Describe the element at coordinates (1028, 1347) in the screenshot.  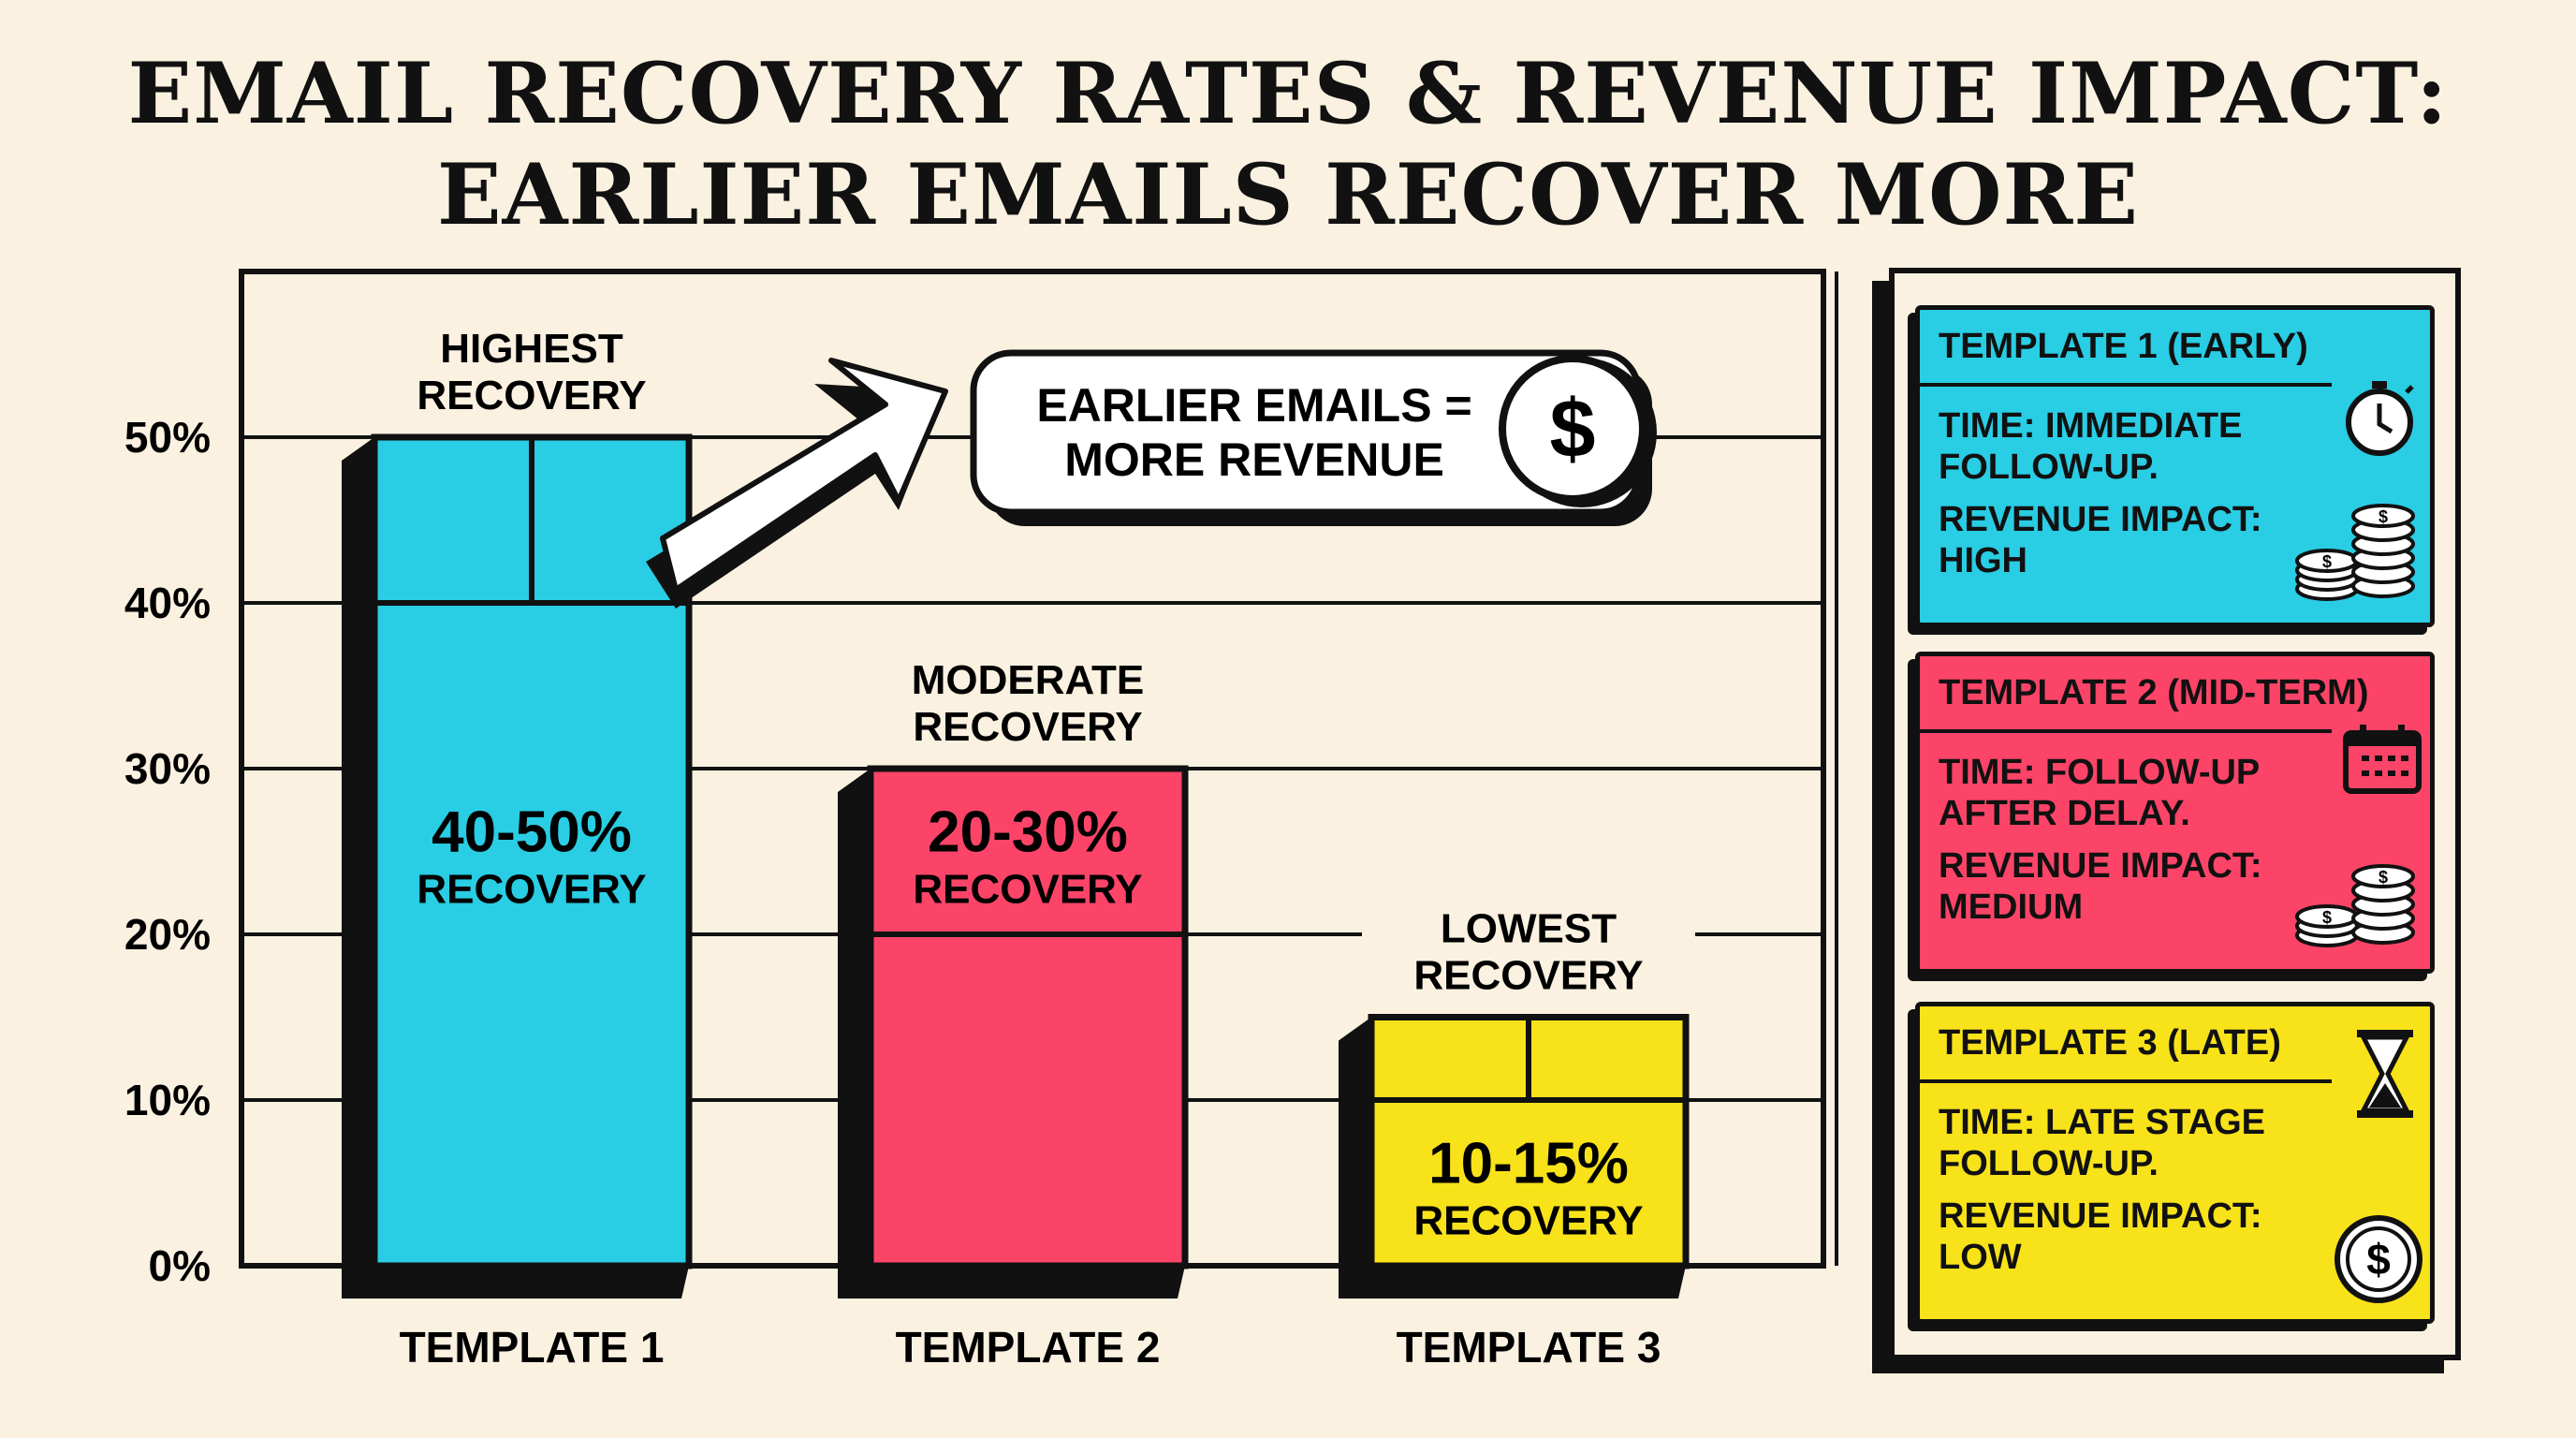
I see `x-category-label: TEMPLATE 2` at that location.